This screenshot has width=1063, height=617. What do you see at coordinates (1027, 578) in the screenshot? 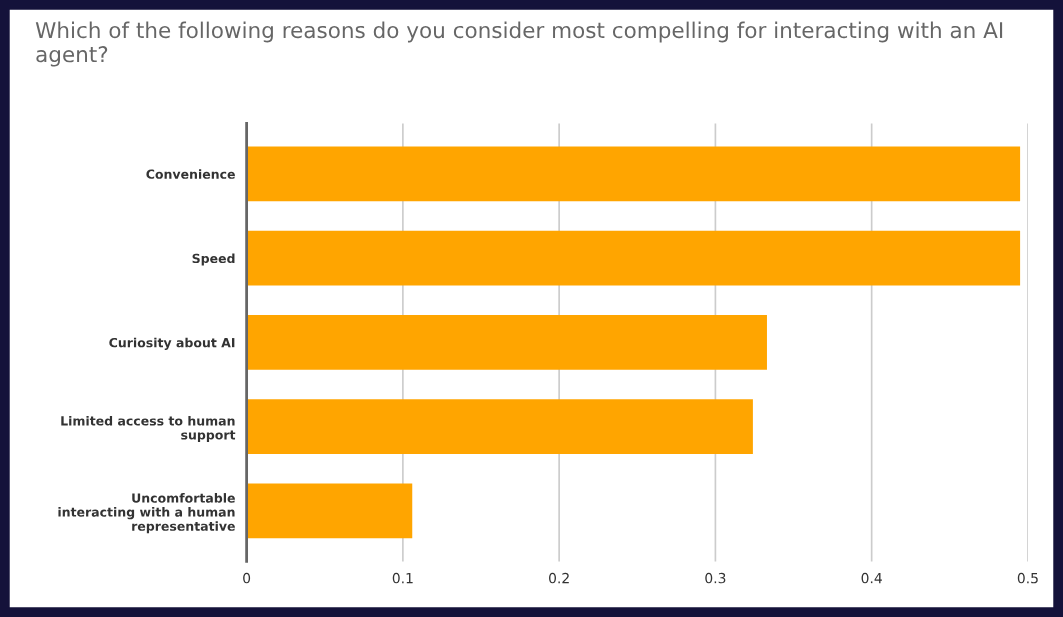
I see `x-tick-label: 0.5` at bounding box center [1027, 578].